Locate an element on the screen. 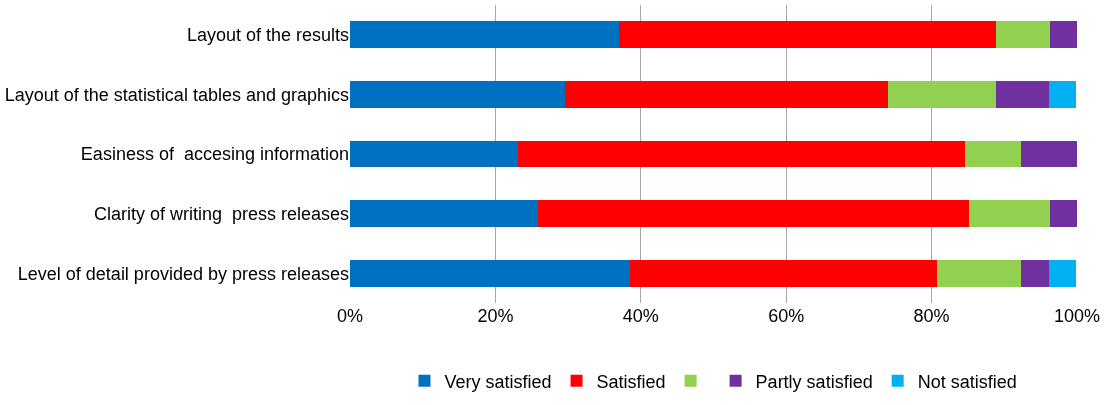 This screenshot has width=1117, height=405. legend-label: Partly satisfied is located at coordinates (814, 381).